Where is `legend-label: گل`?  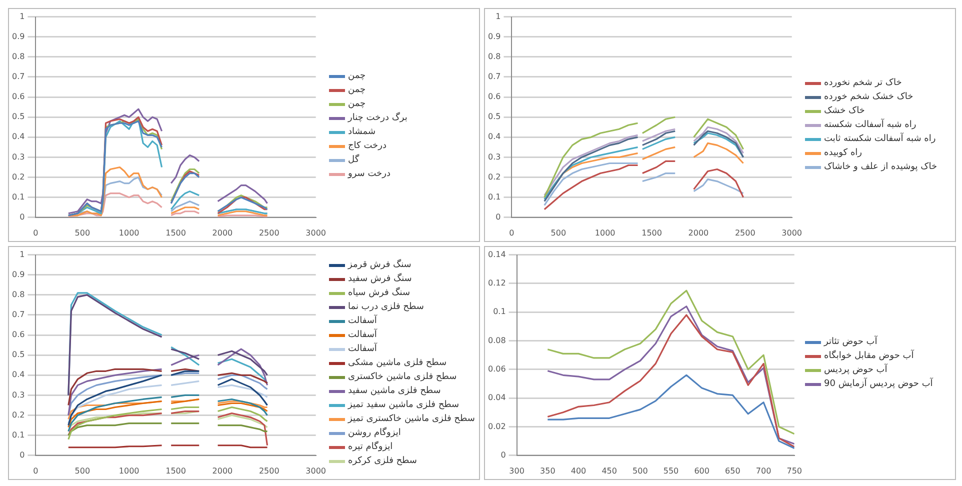
legend-label: گل is located at coordinates (354, 160).